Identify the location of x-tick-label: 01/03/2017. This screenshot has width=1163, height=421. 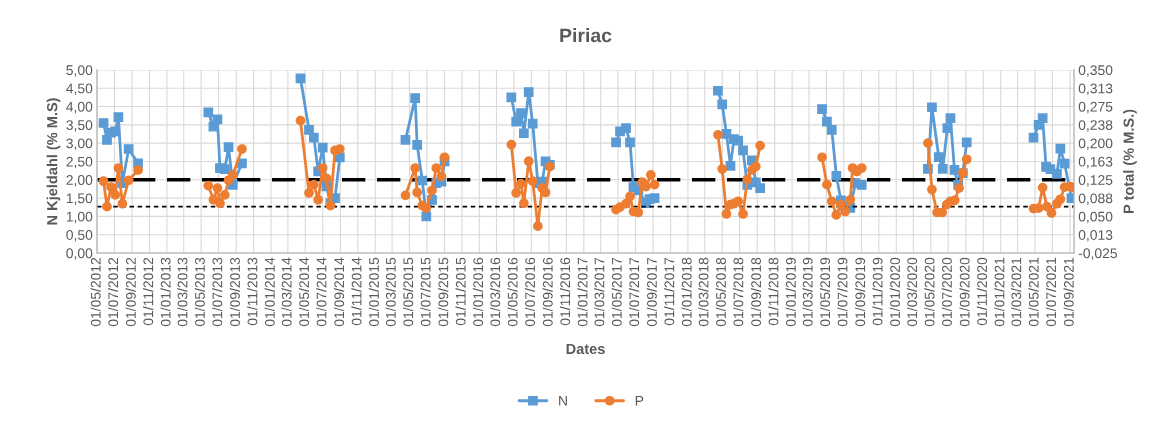
(599, 292).